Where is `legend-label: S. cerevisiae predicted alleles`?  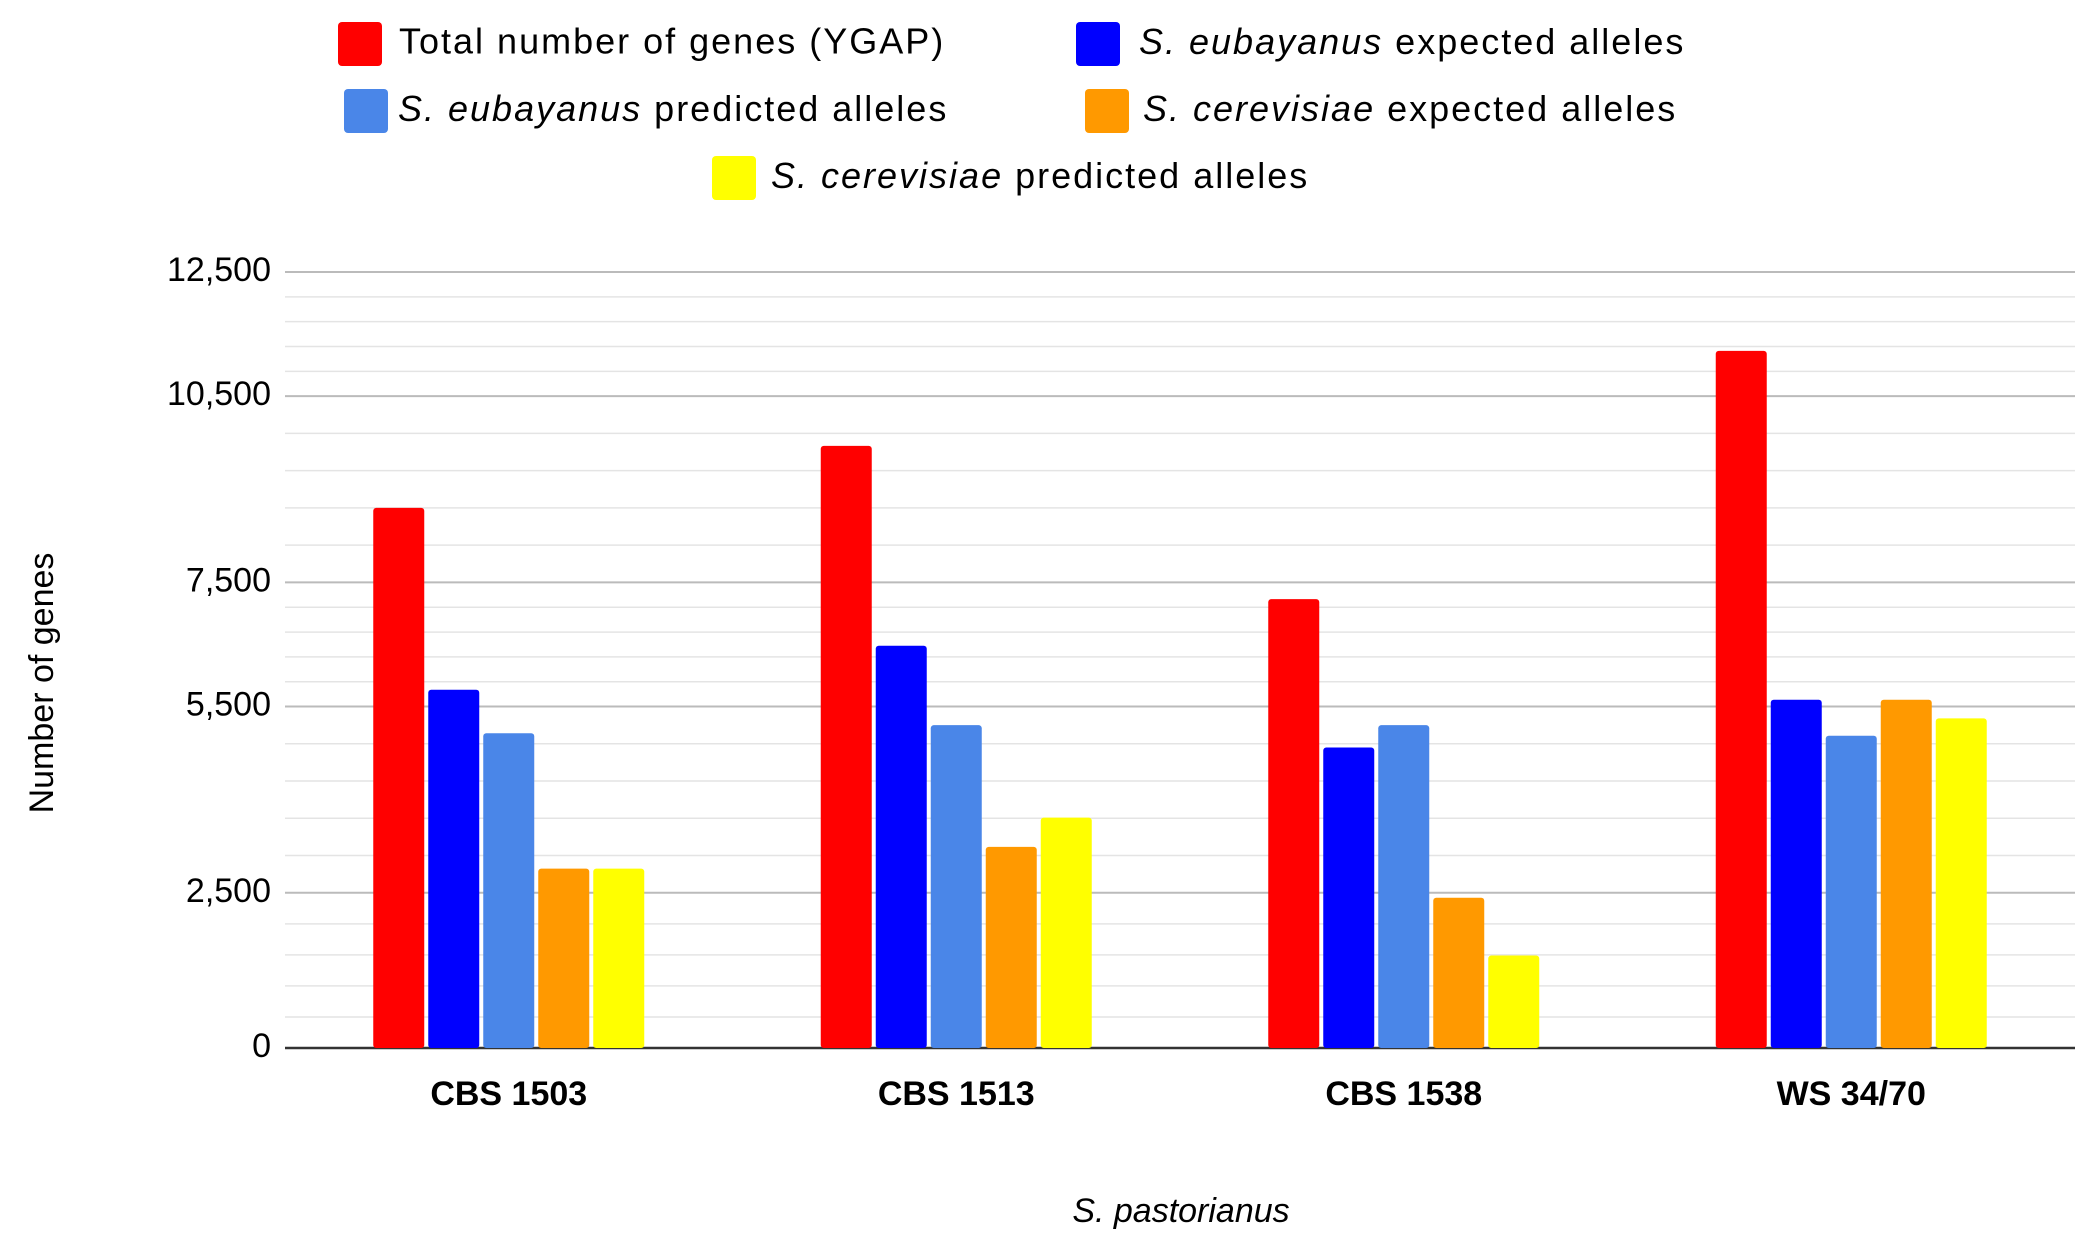 legend-label: S. cerevisiae predicted alleles is located at coordinates (1040, 175).